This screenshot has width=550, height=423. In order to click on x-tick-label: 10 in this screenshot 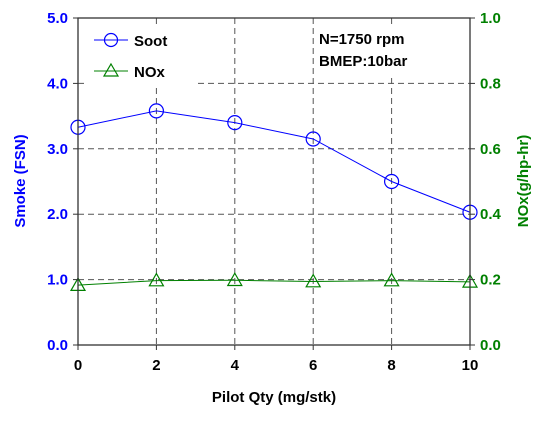, I will do `click(470, 365)`.